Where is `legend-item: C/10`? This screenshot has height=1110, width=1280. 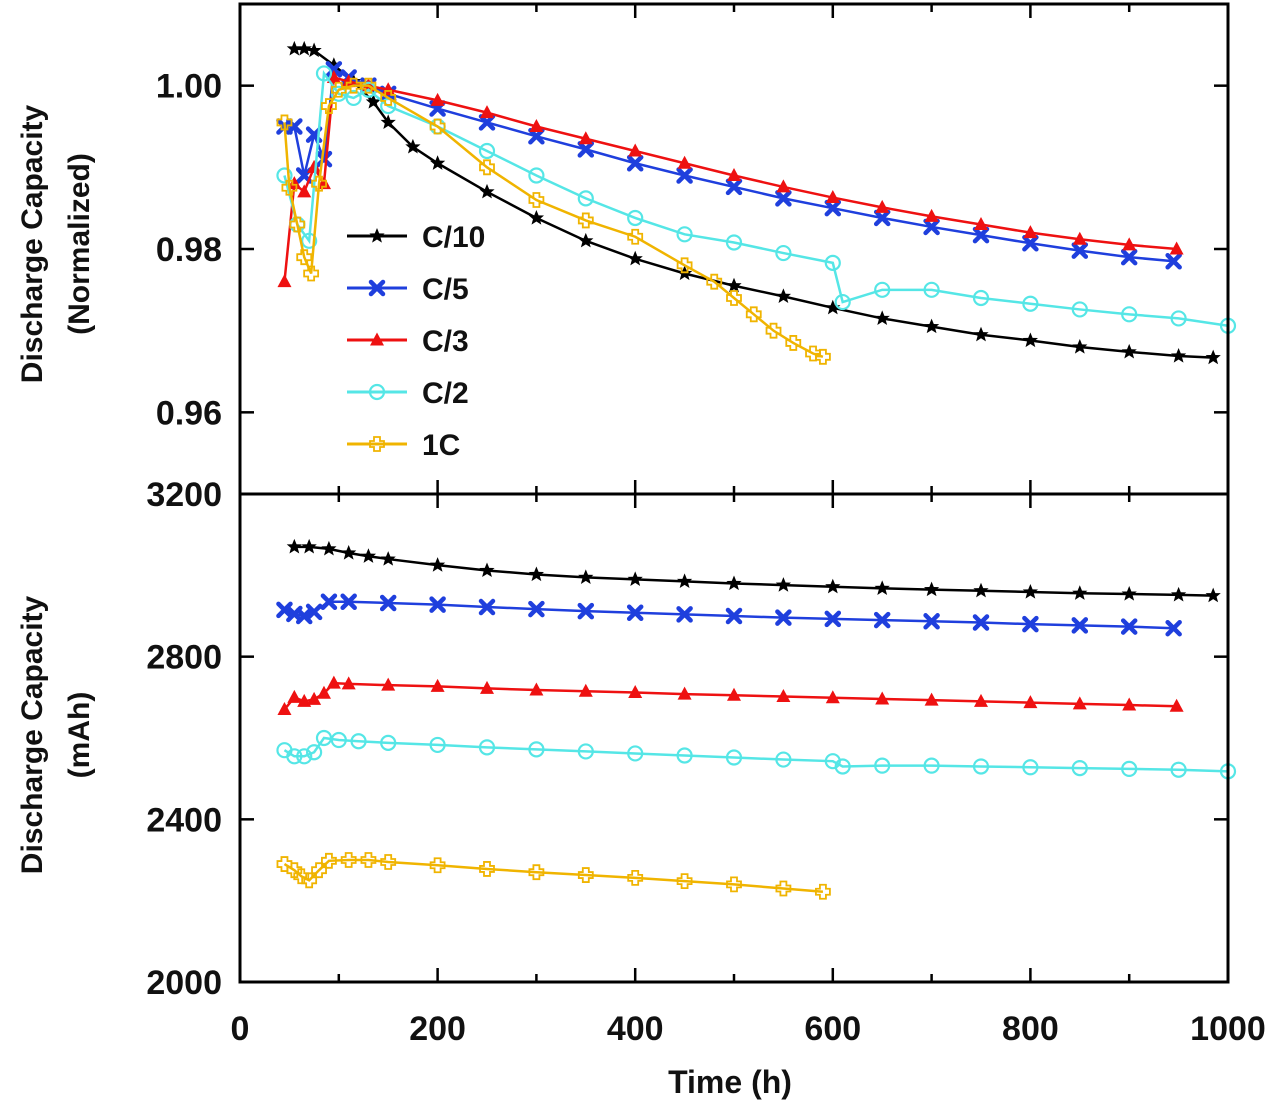
legend-item: C/10 is located at coordinates (416, 237).